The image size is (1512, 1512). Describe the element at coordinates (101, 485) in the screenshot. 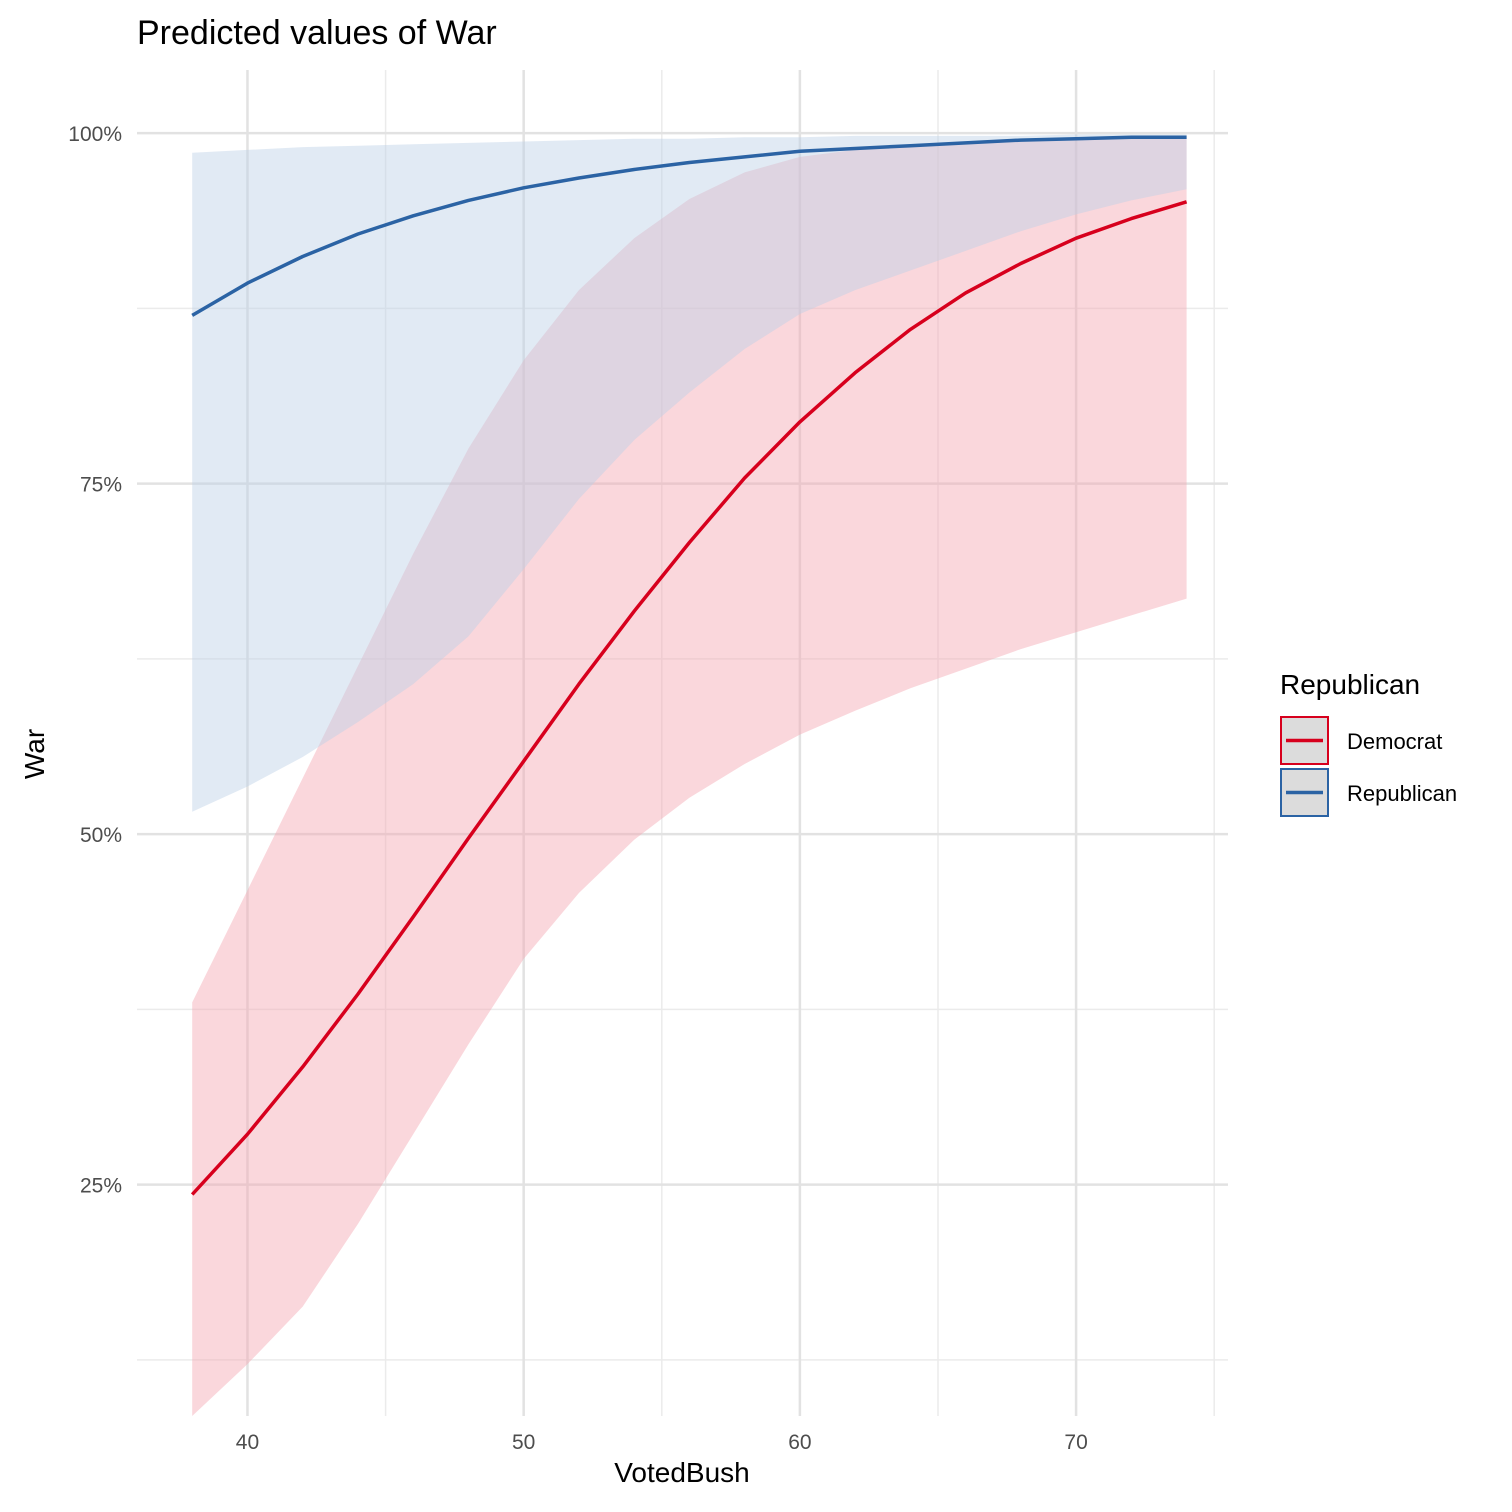

I see `y-tick-label: 75%` at that location.